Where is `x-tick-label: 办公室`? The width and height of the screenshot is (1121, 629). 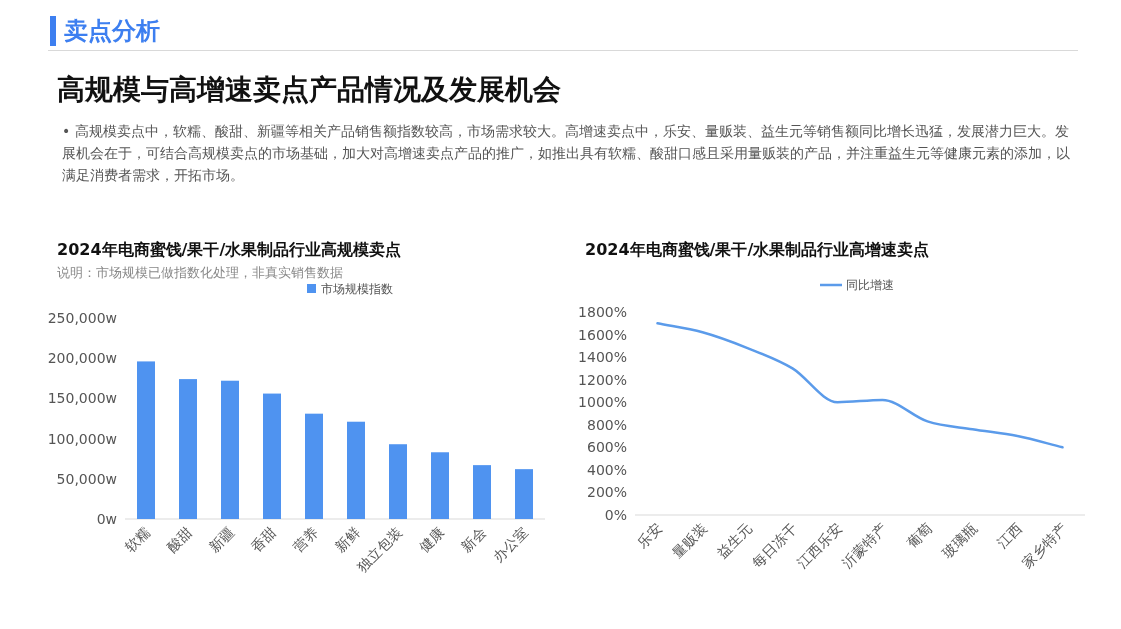
x-tick-label: 办公室 is located at coordinates (511, 544).